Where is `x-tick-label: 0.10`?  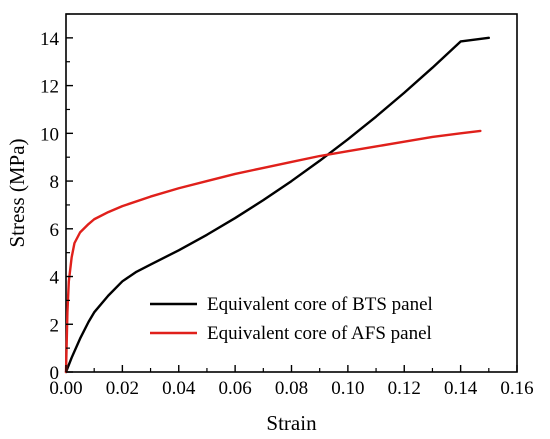 x-tick-label: 0.10 is located at coordinates (347, 388).